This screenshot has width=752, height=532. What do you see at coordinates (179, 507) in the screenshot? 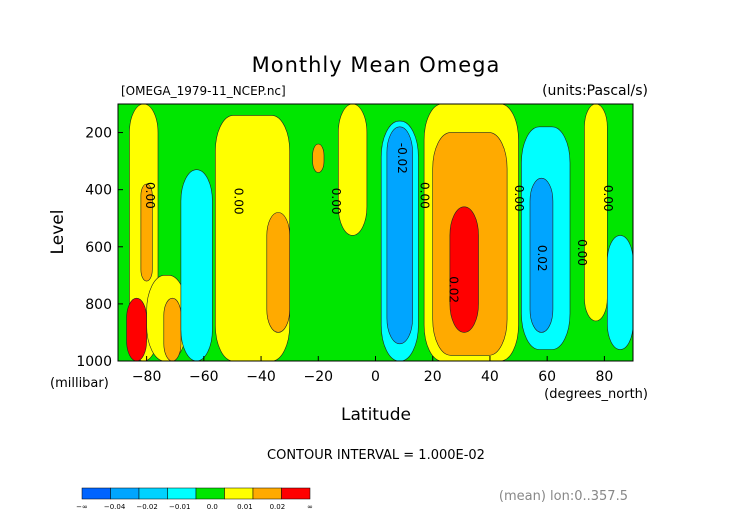
I see `legend-label: −0.01` at bounding box center [179, 507].